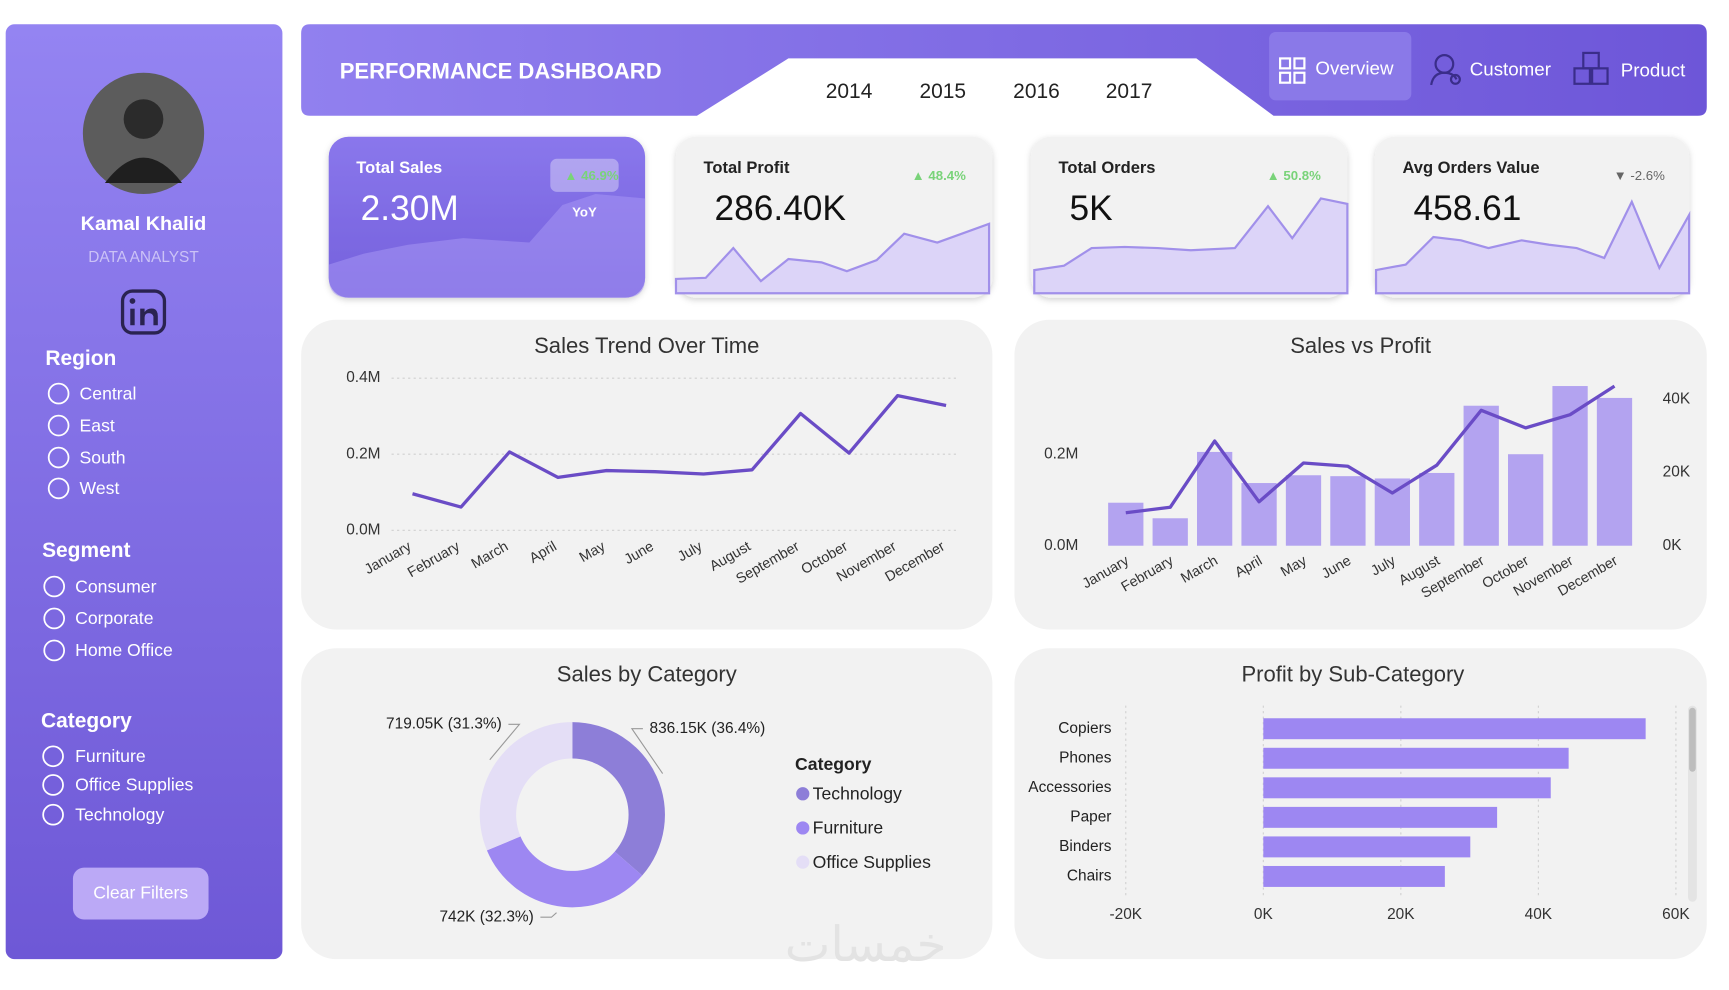 The width and height of the screenshot is (1729, 990). Describe the element at coordinates (1640, 175) in the screenshot. I see `kpi-change: ▼ -2.6%` at that location.